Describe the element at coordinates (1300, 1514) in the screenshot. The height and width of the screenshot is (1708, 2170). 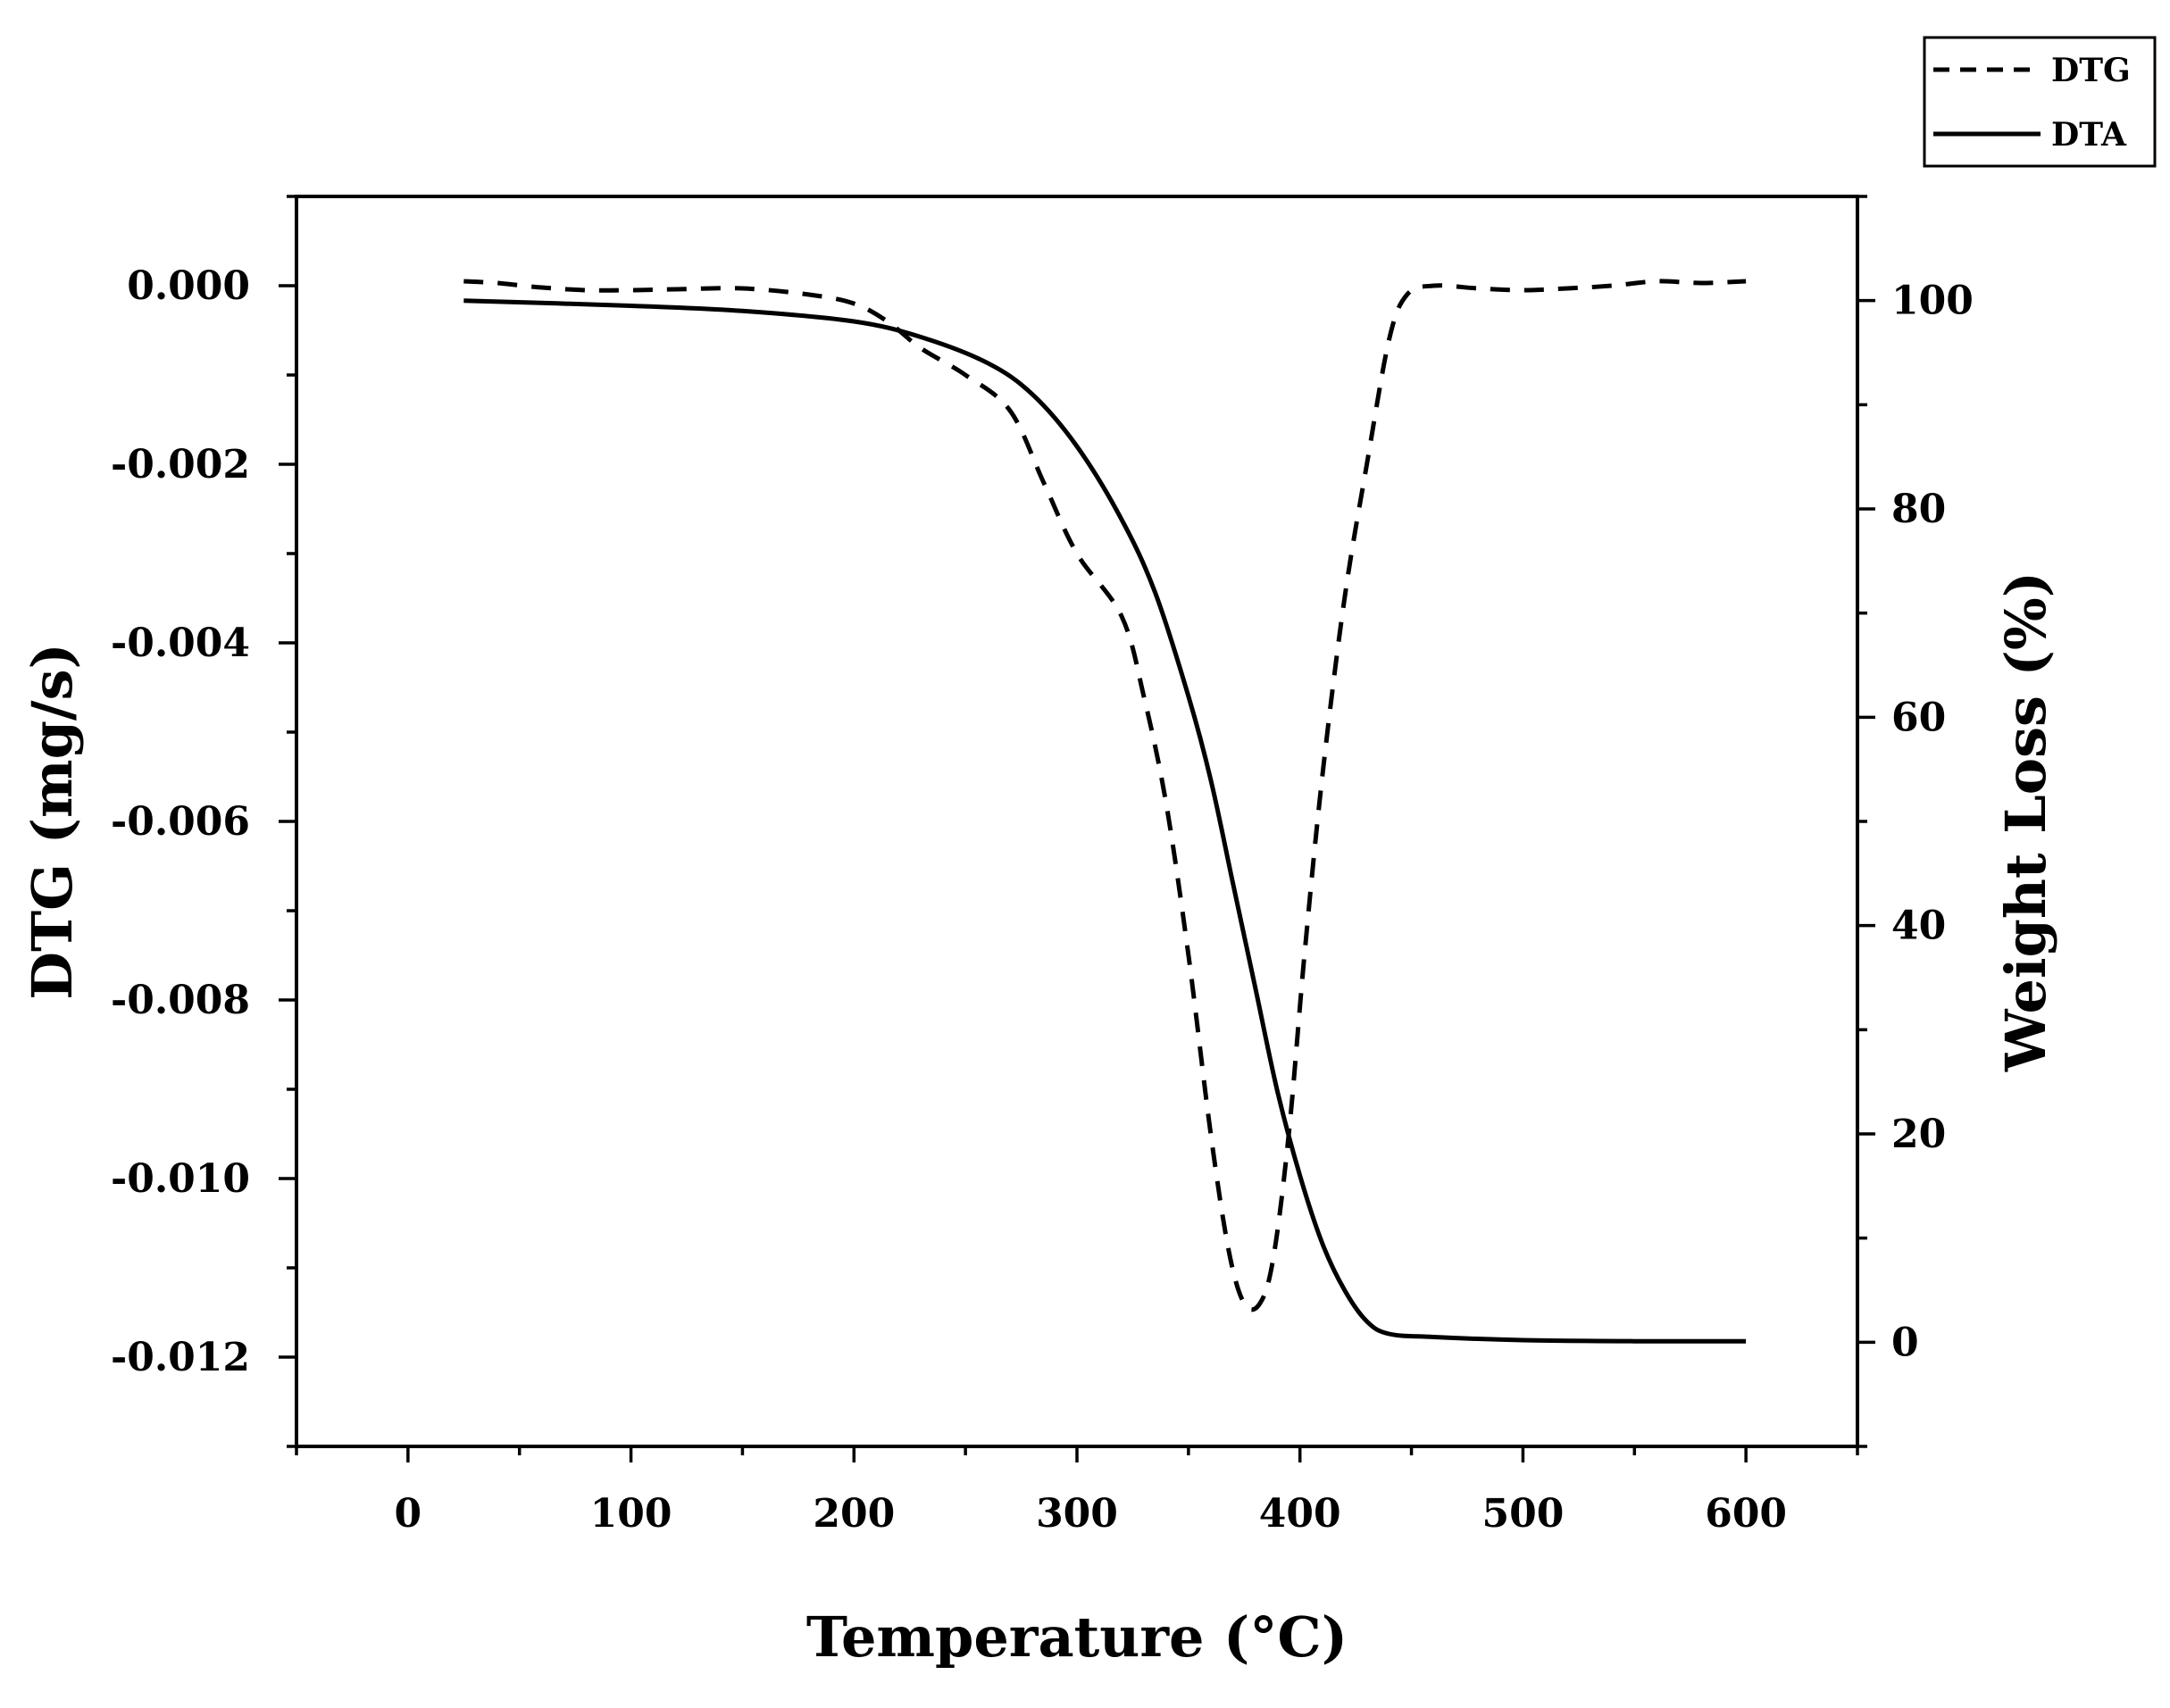
I see `x-tick-label: 400` at that location.